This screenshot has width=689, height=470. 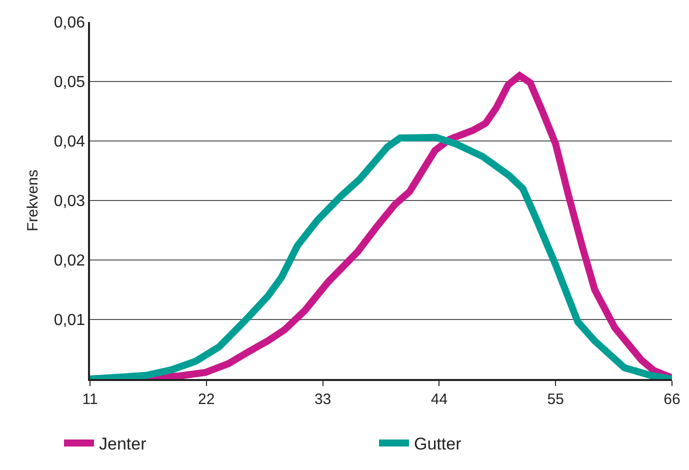 What do you see at coordinates (672, 399) in the screenshot?
I see `x-tick-label: 66` at bounding box center [672, 399].